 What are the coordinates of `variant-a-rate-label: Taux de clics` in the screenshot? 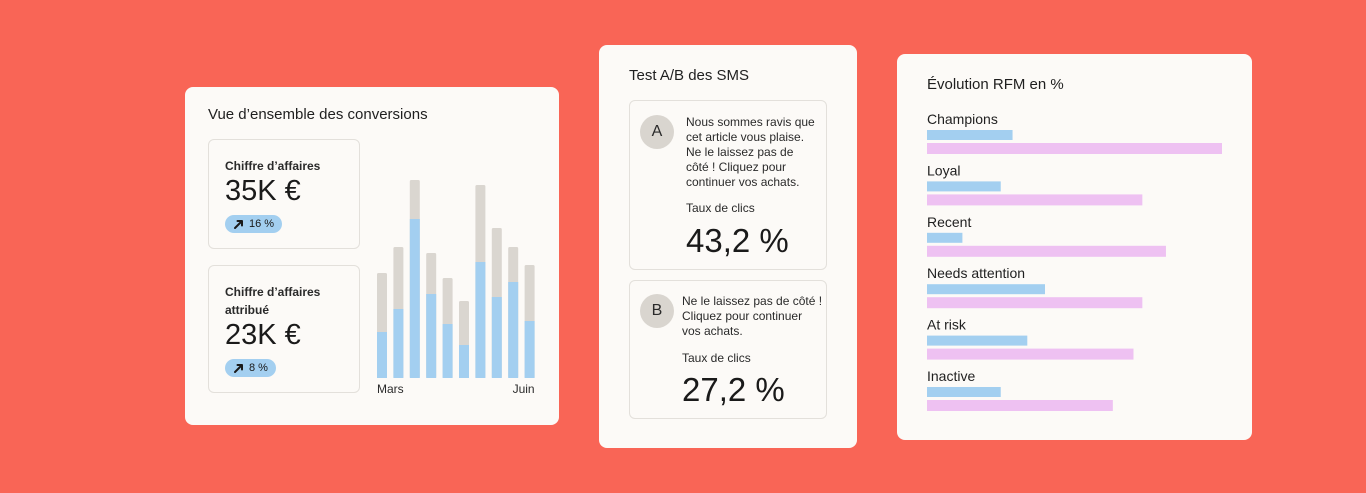 It's located at (720, 208).